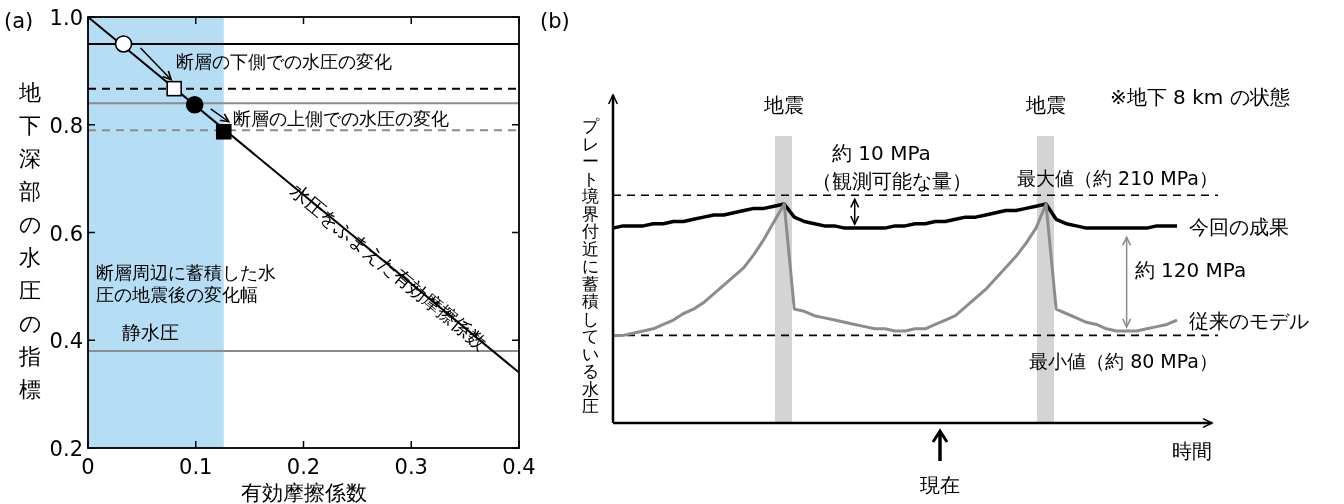 This screenshot has height=504, width=1344. Describe the element at coordinates (66, 18) in the screenshot. I see `y-tick-label: 1.0` at that location.